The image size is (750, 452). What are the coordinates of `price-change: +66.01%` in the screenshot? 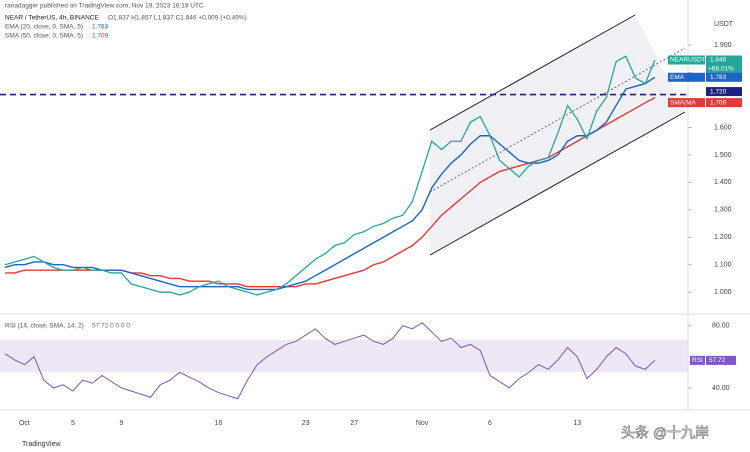 It's located at (721, 69).